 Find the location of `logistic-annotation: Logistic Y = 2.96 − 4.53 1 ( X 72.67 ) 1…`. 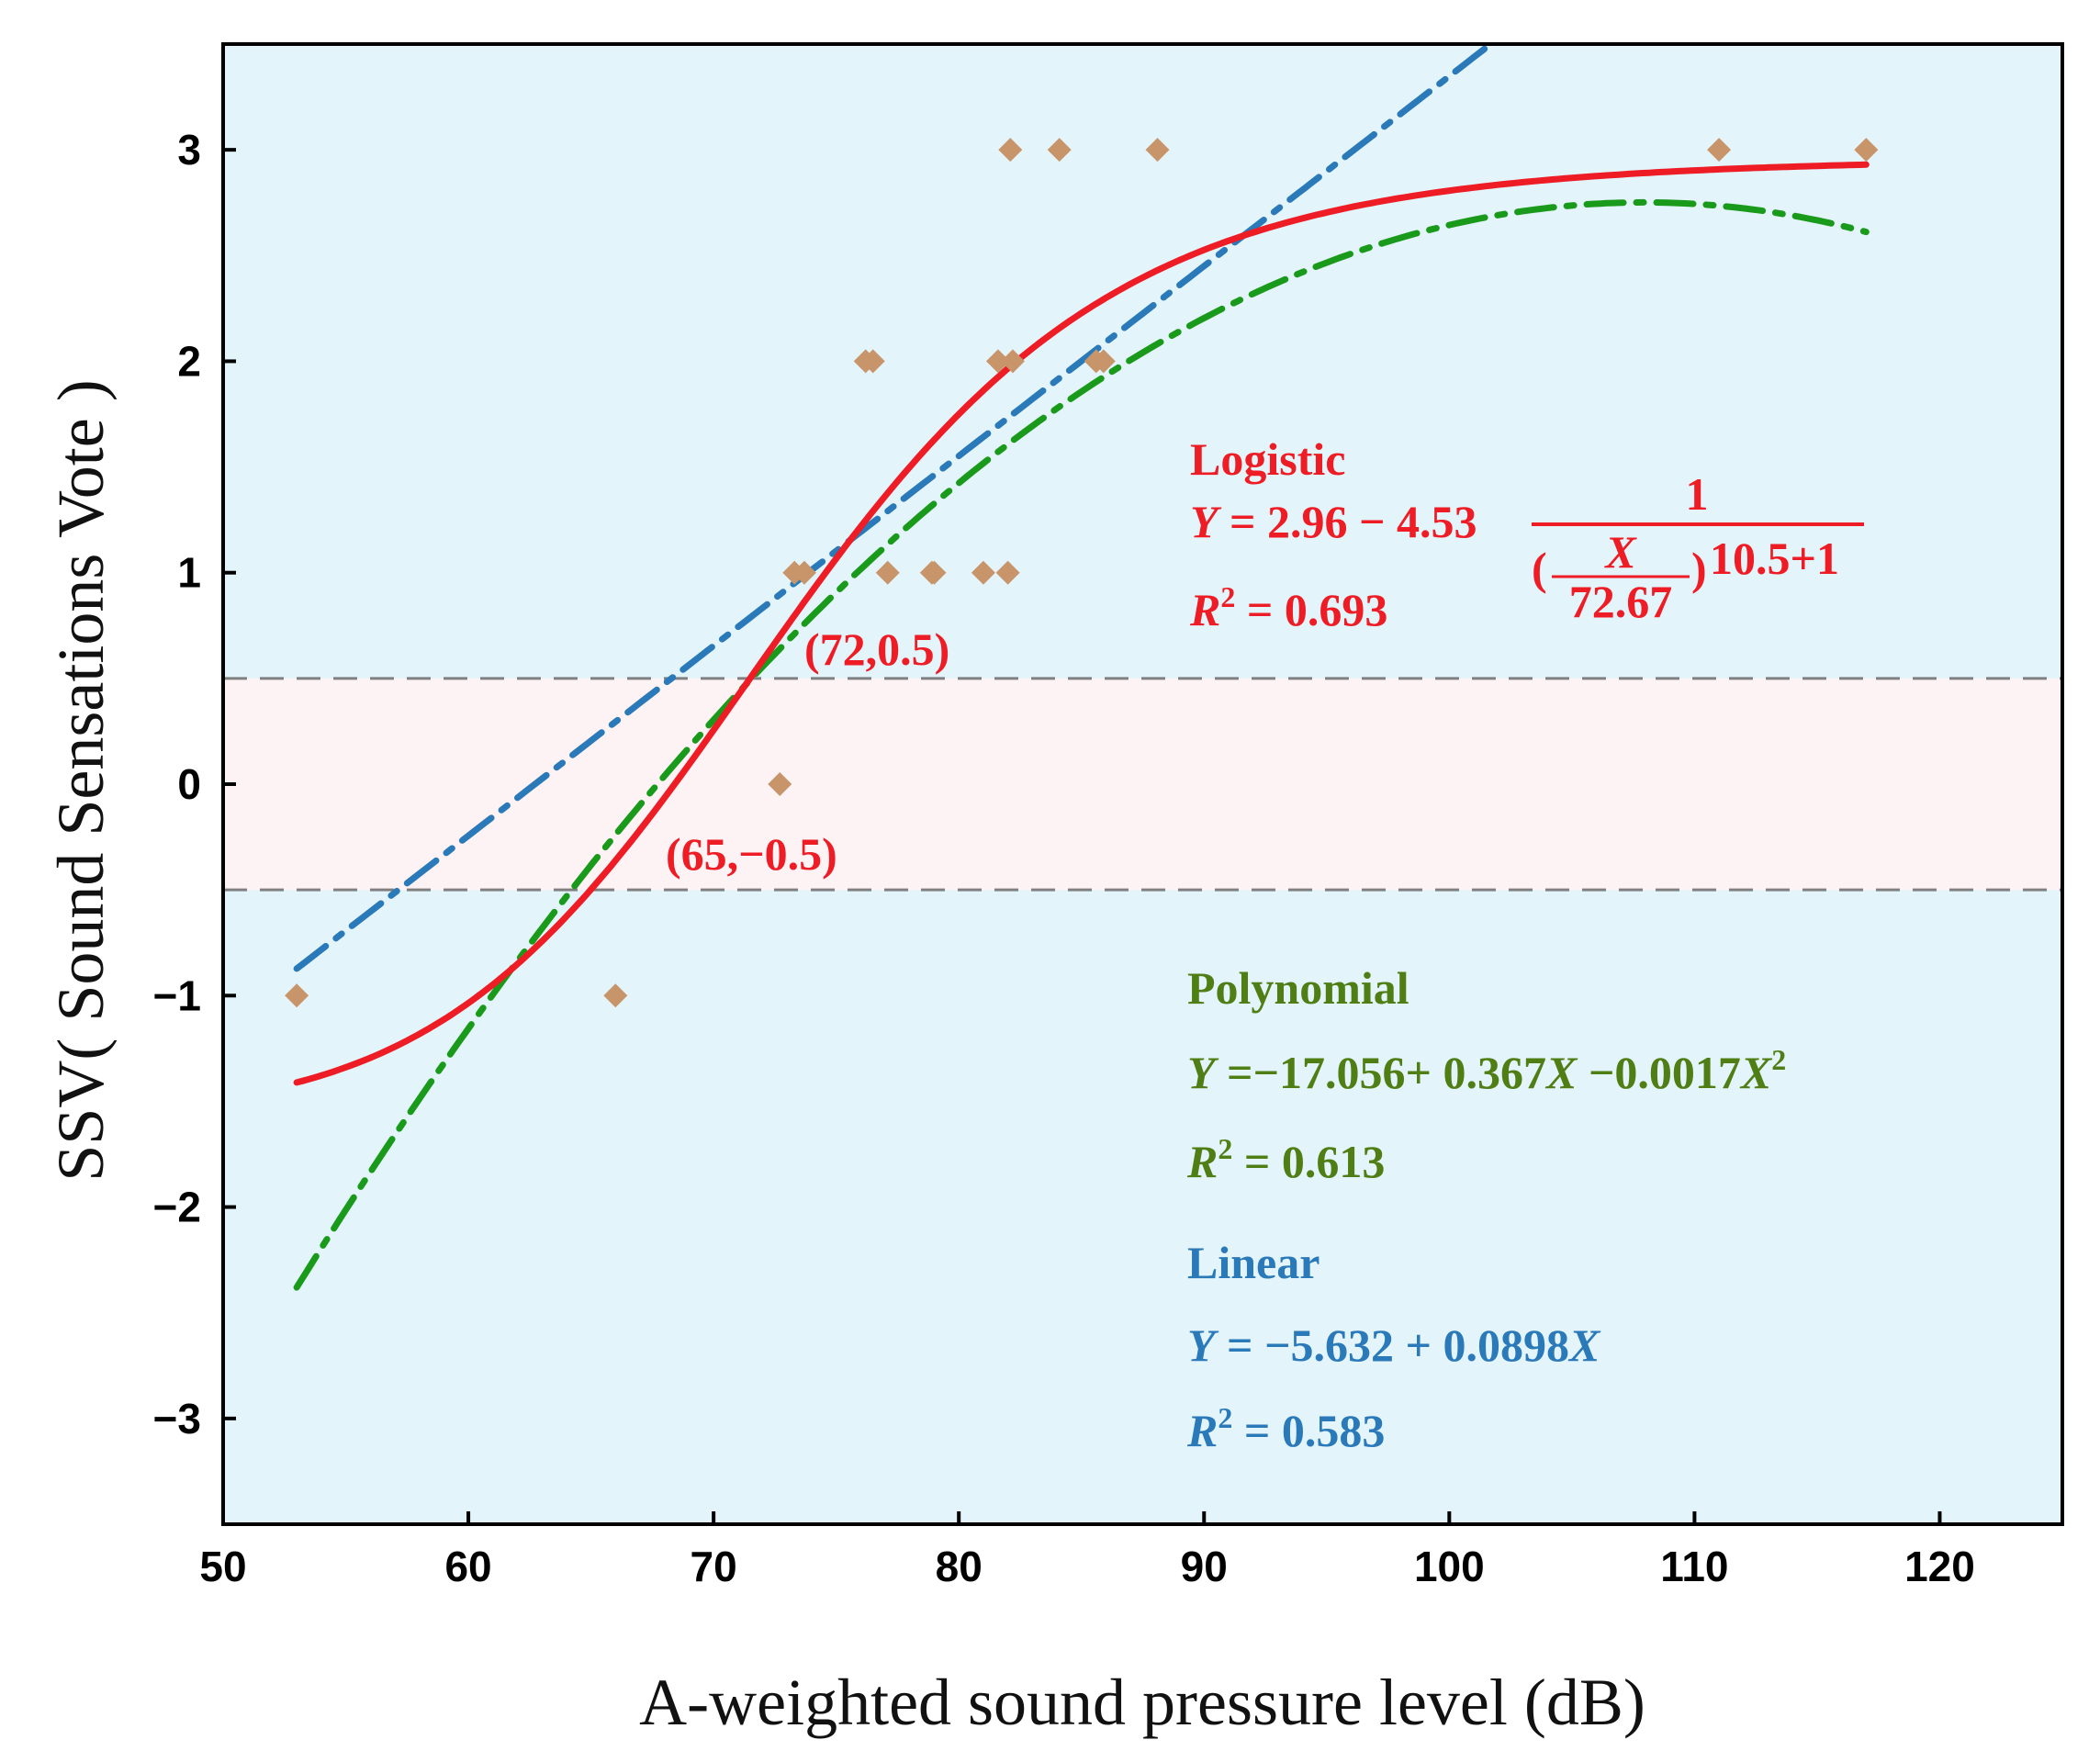

logistic-annotation: Logistic Y = 2.96 − 4.53 1 ( X 72.67 ) 1… is located at coordinates (1526, 534).